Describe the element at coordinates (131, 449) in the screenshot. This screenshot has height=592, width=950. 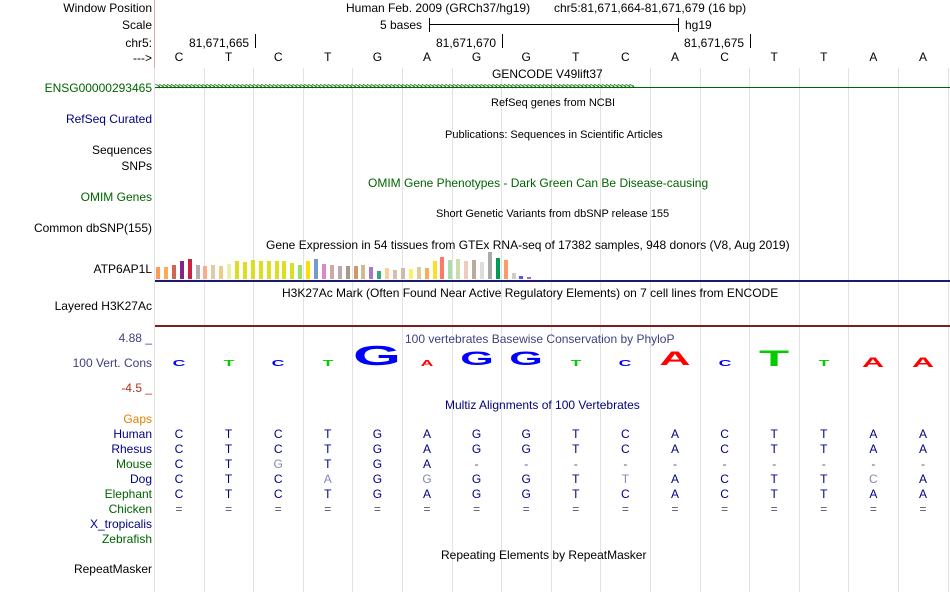
I see `species-label: Rhesus` at that location.